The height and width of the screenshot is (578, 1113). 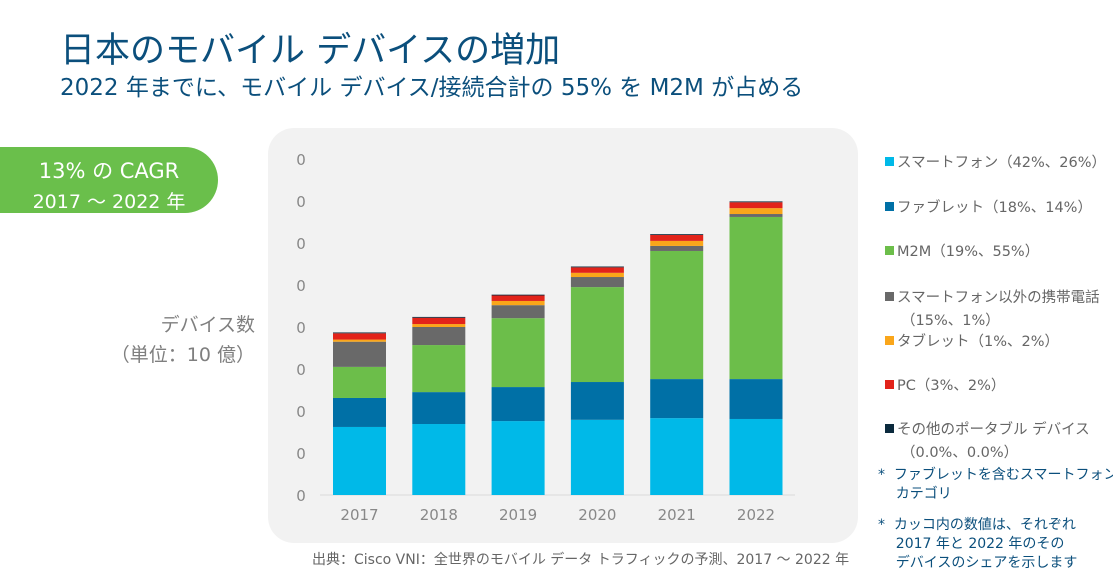 What do you see at coordinates (677, 315) in the screenshot?
I see `bar-segment-m2m-2021` at bounding box center [677, 315].